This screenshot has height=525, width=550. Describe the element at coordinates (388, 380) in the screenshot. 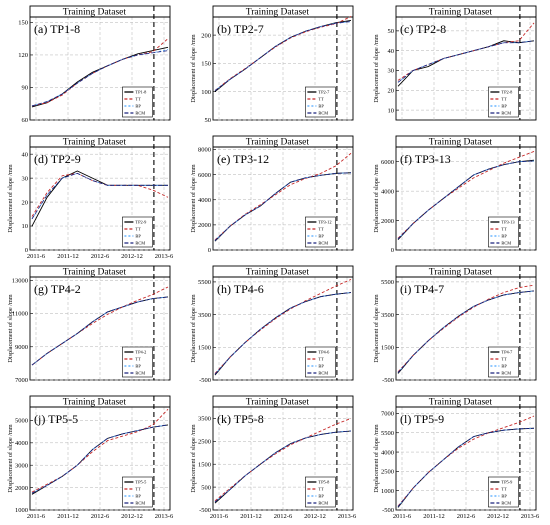

I see `y-tick-label: -500` at that location.